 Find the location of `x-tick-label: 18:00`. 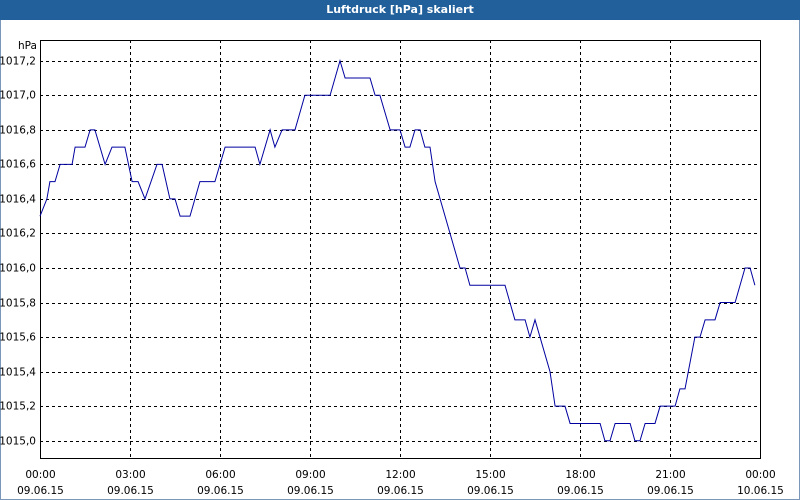

x-tick-label: 18:00 is located at coordinates (580, 475).